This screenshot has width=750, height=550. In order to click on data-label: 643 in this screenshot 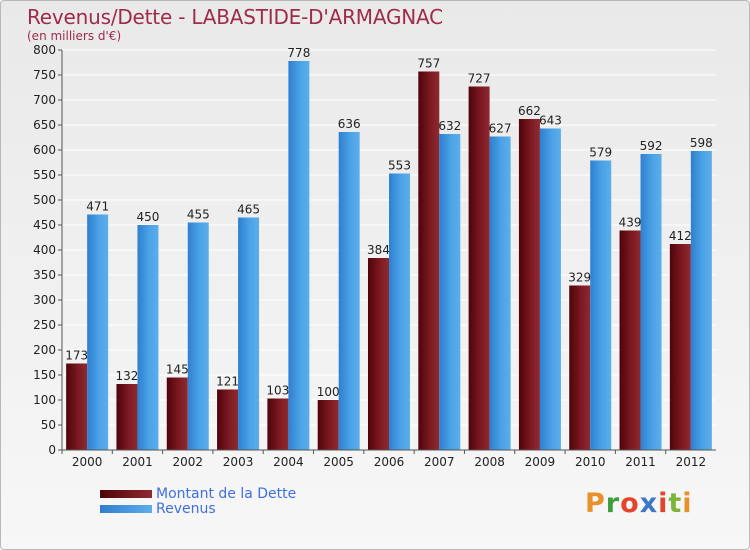, I will do `click(550, 121)`.